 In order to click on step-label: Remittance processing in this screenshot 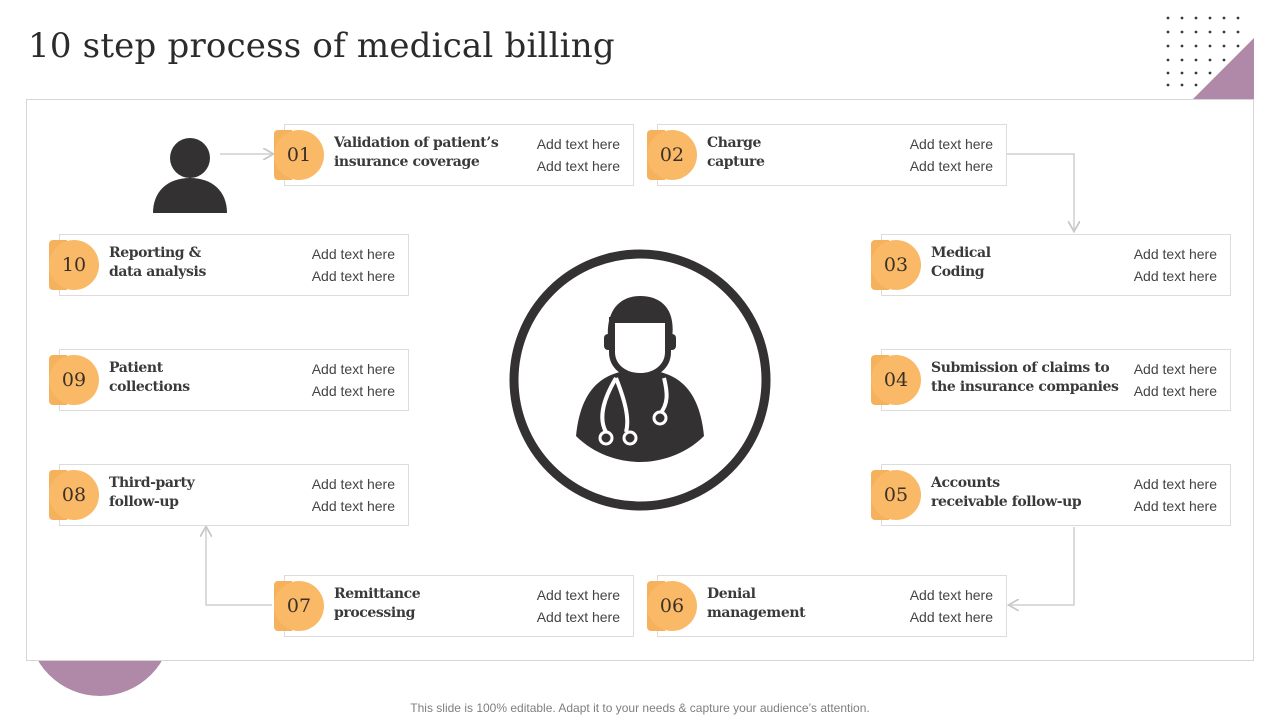, I will do `click(424, 604)`.